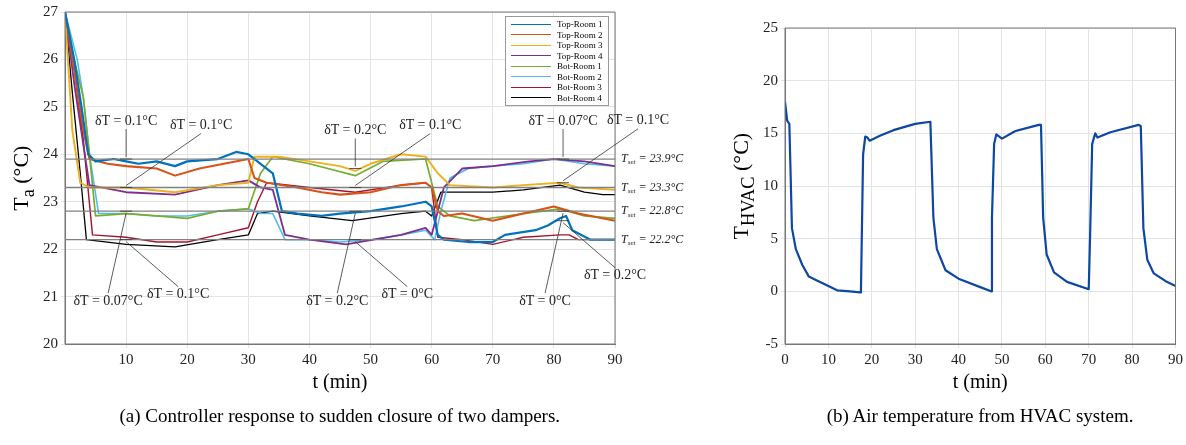 The image size is (1186, 445). What do you see at coordinates (51, 58) in the screenshot?
I see `y-tick-label: 26` at bounding box center [51, 58].